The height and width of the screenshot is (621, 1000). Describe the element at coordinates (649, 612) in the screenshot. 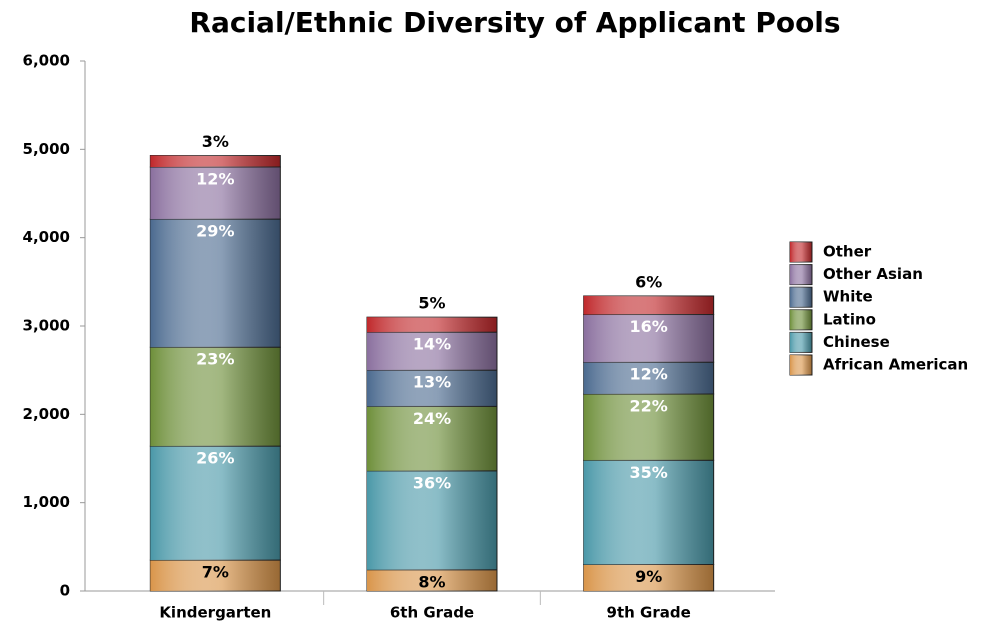

I see `x-tick-label: 9th Grade` at that location.